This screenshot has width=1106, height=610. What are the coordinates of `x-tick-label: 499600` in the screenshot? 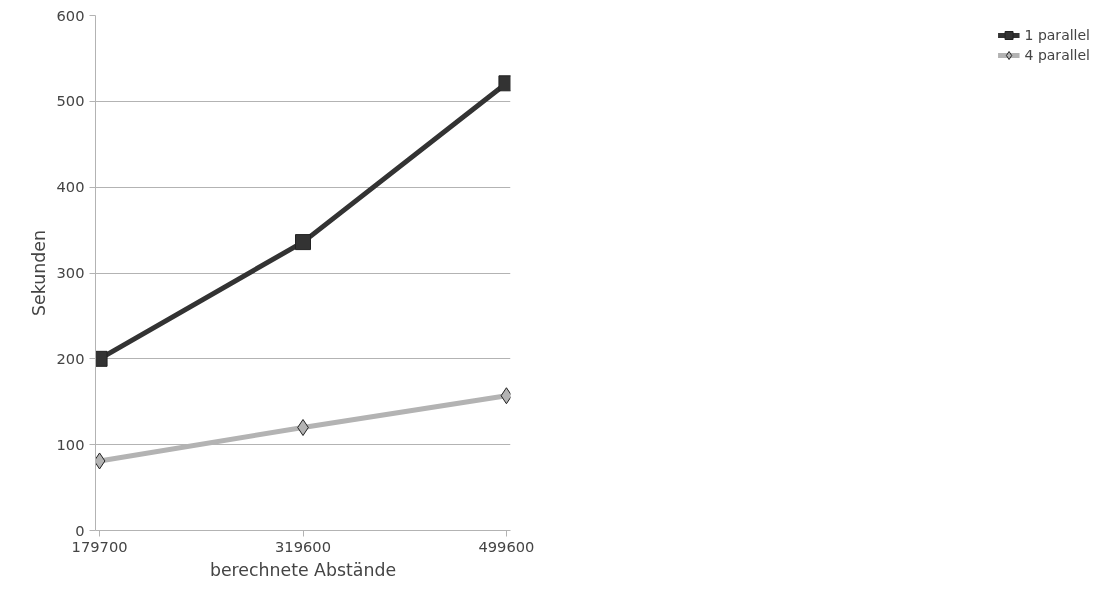 It's located at (506, 546).